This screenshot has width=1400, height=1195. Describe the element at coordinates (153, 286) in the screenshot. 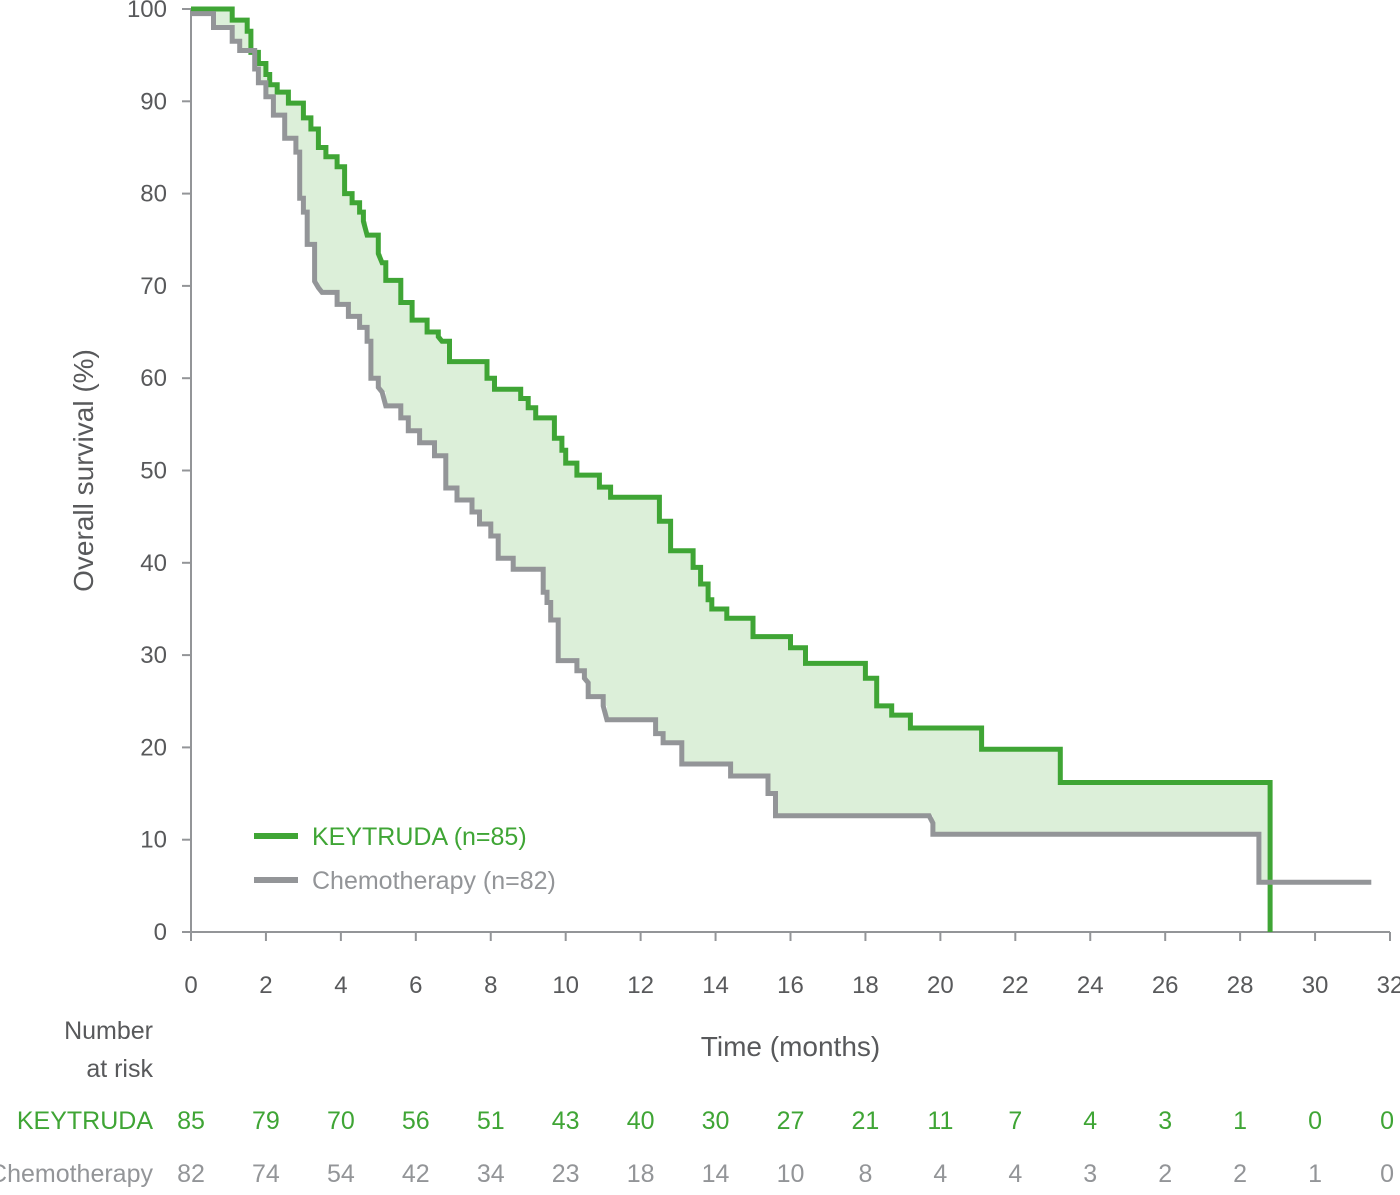

I see `y-tick-label: 70` at that location.